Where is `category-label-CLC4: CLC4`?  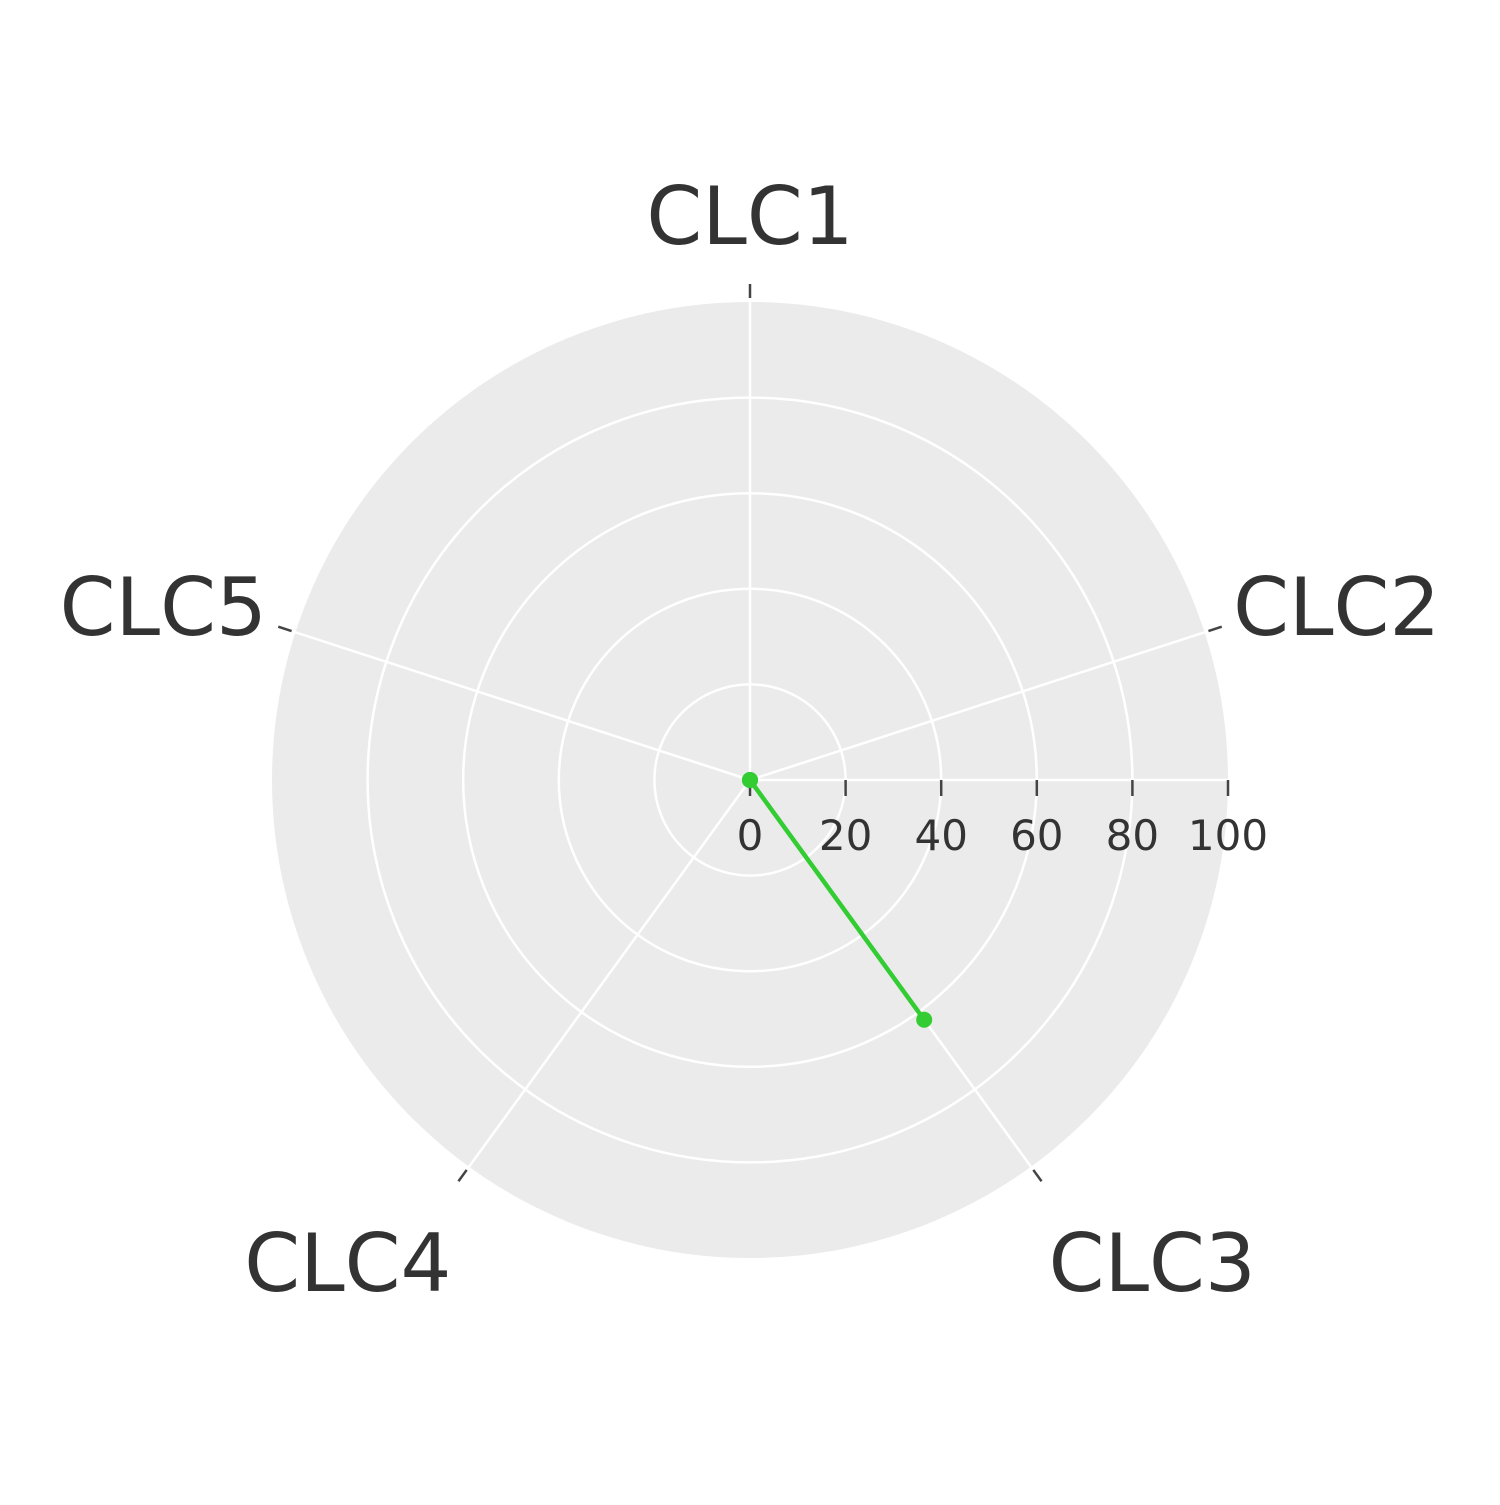
category-label-CLC4: CLC4 is located at coordinates (347, 1263).